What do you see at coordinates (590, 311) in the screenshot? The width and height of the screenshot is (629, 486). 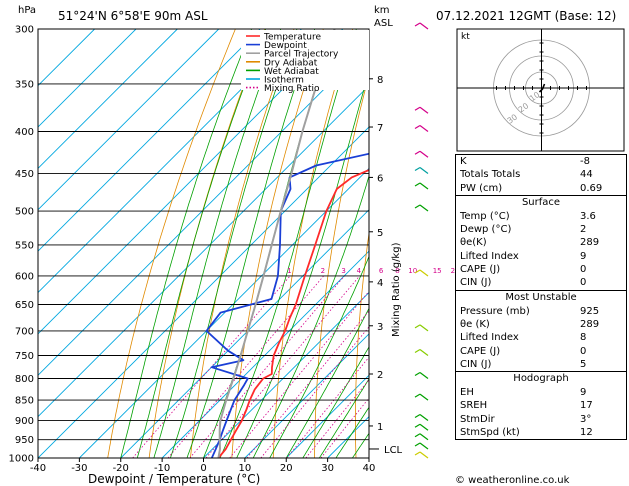 I see `stat-value: 925` at bounding box center [590, 311].